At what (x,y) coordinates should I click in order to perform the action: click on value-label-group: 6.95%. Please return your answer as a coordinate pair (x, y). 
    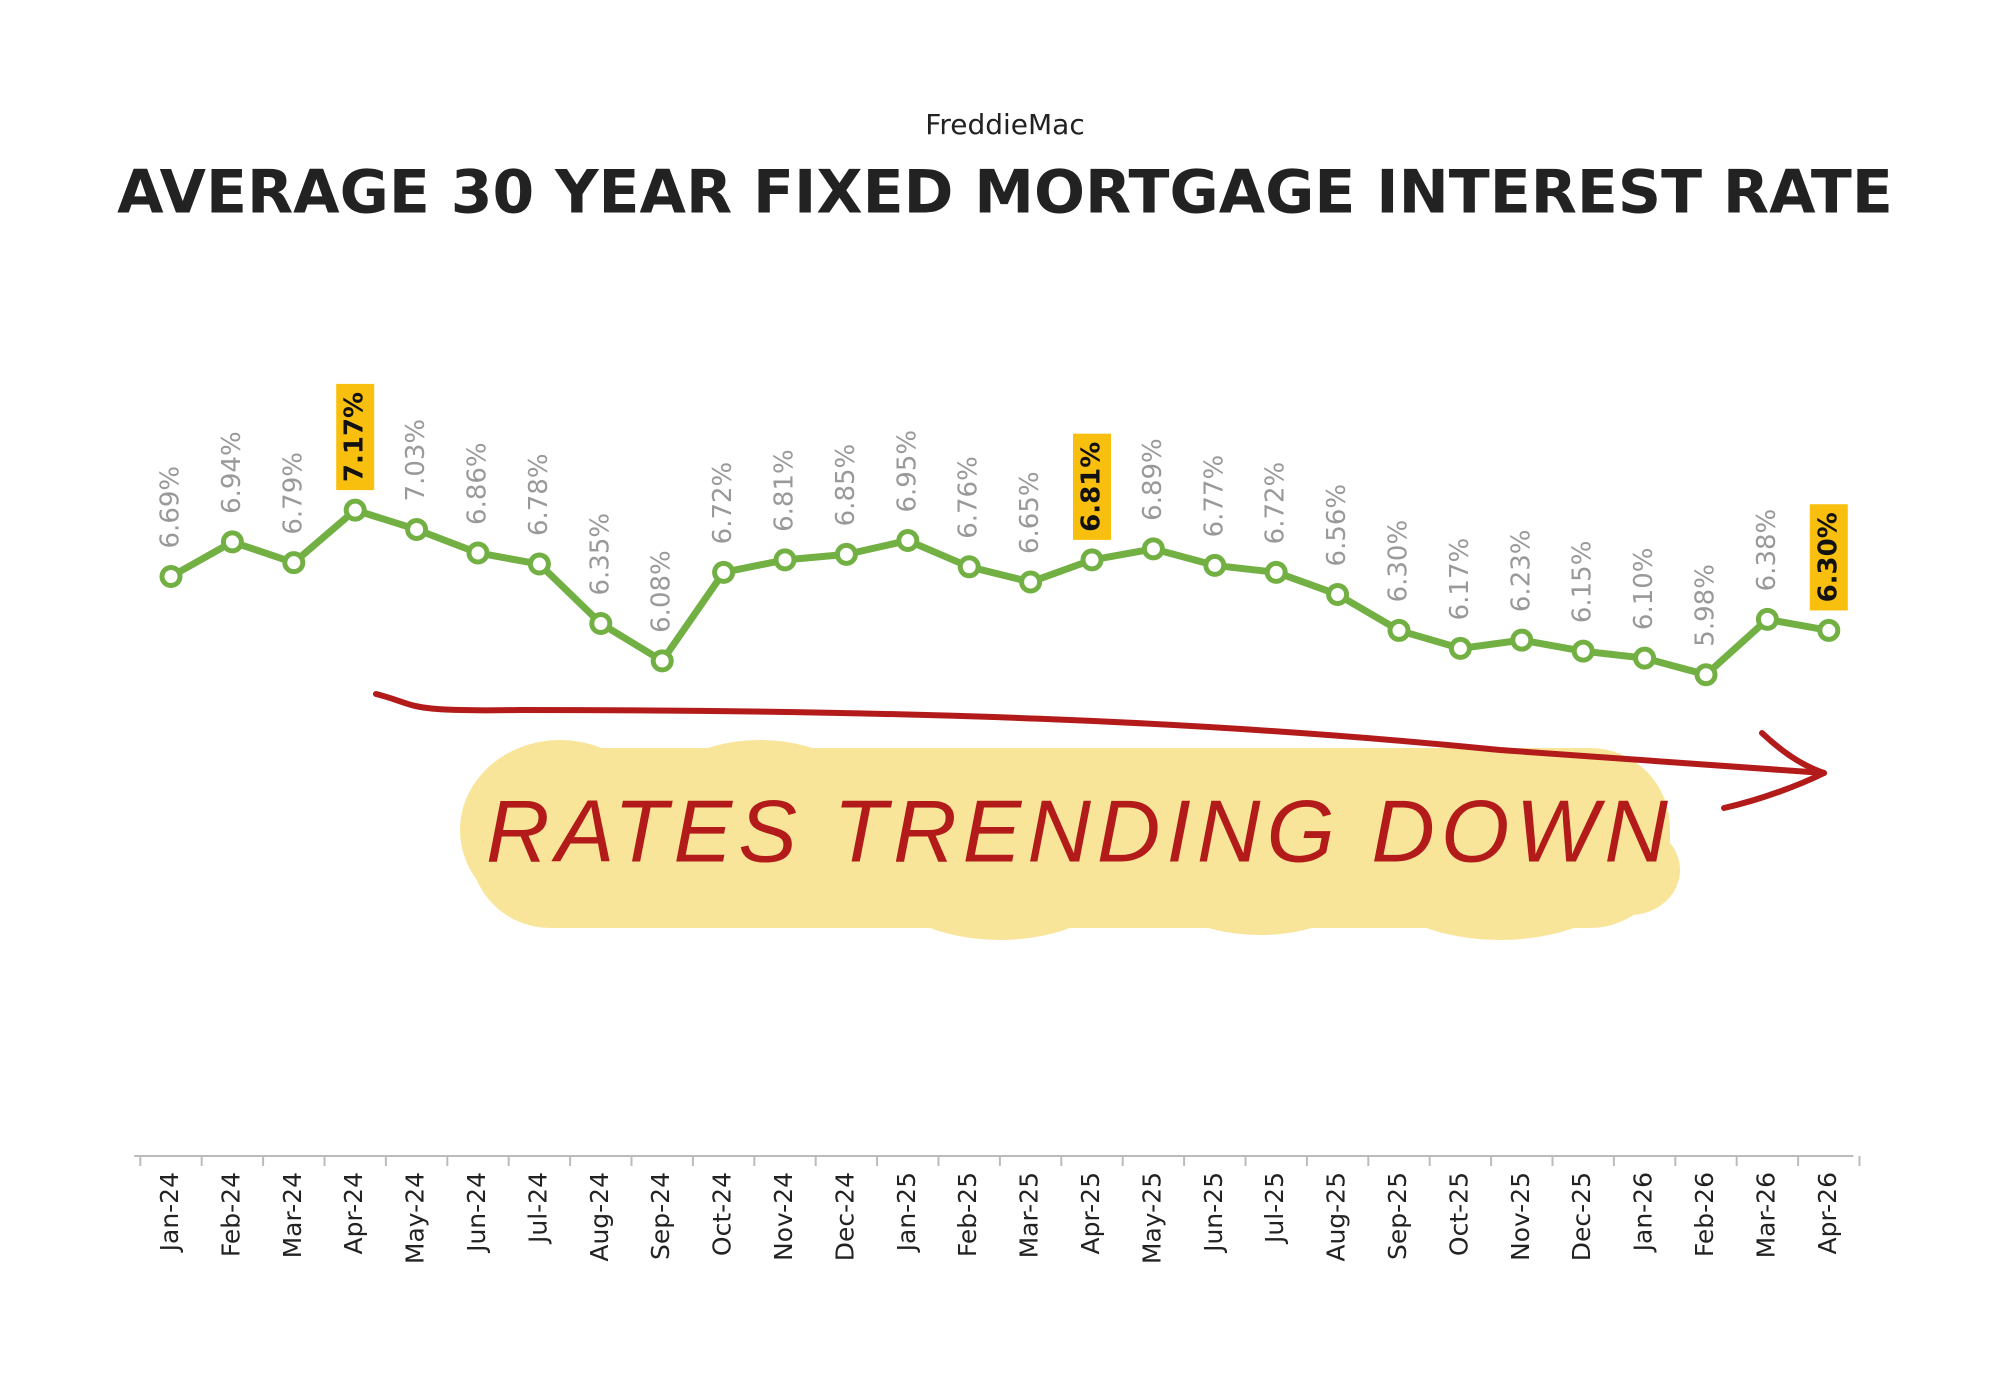
    Looking at the image, I should click on (907, 471).